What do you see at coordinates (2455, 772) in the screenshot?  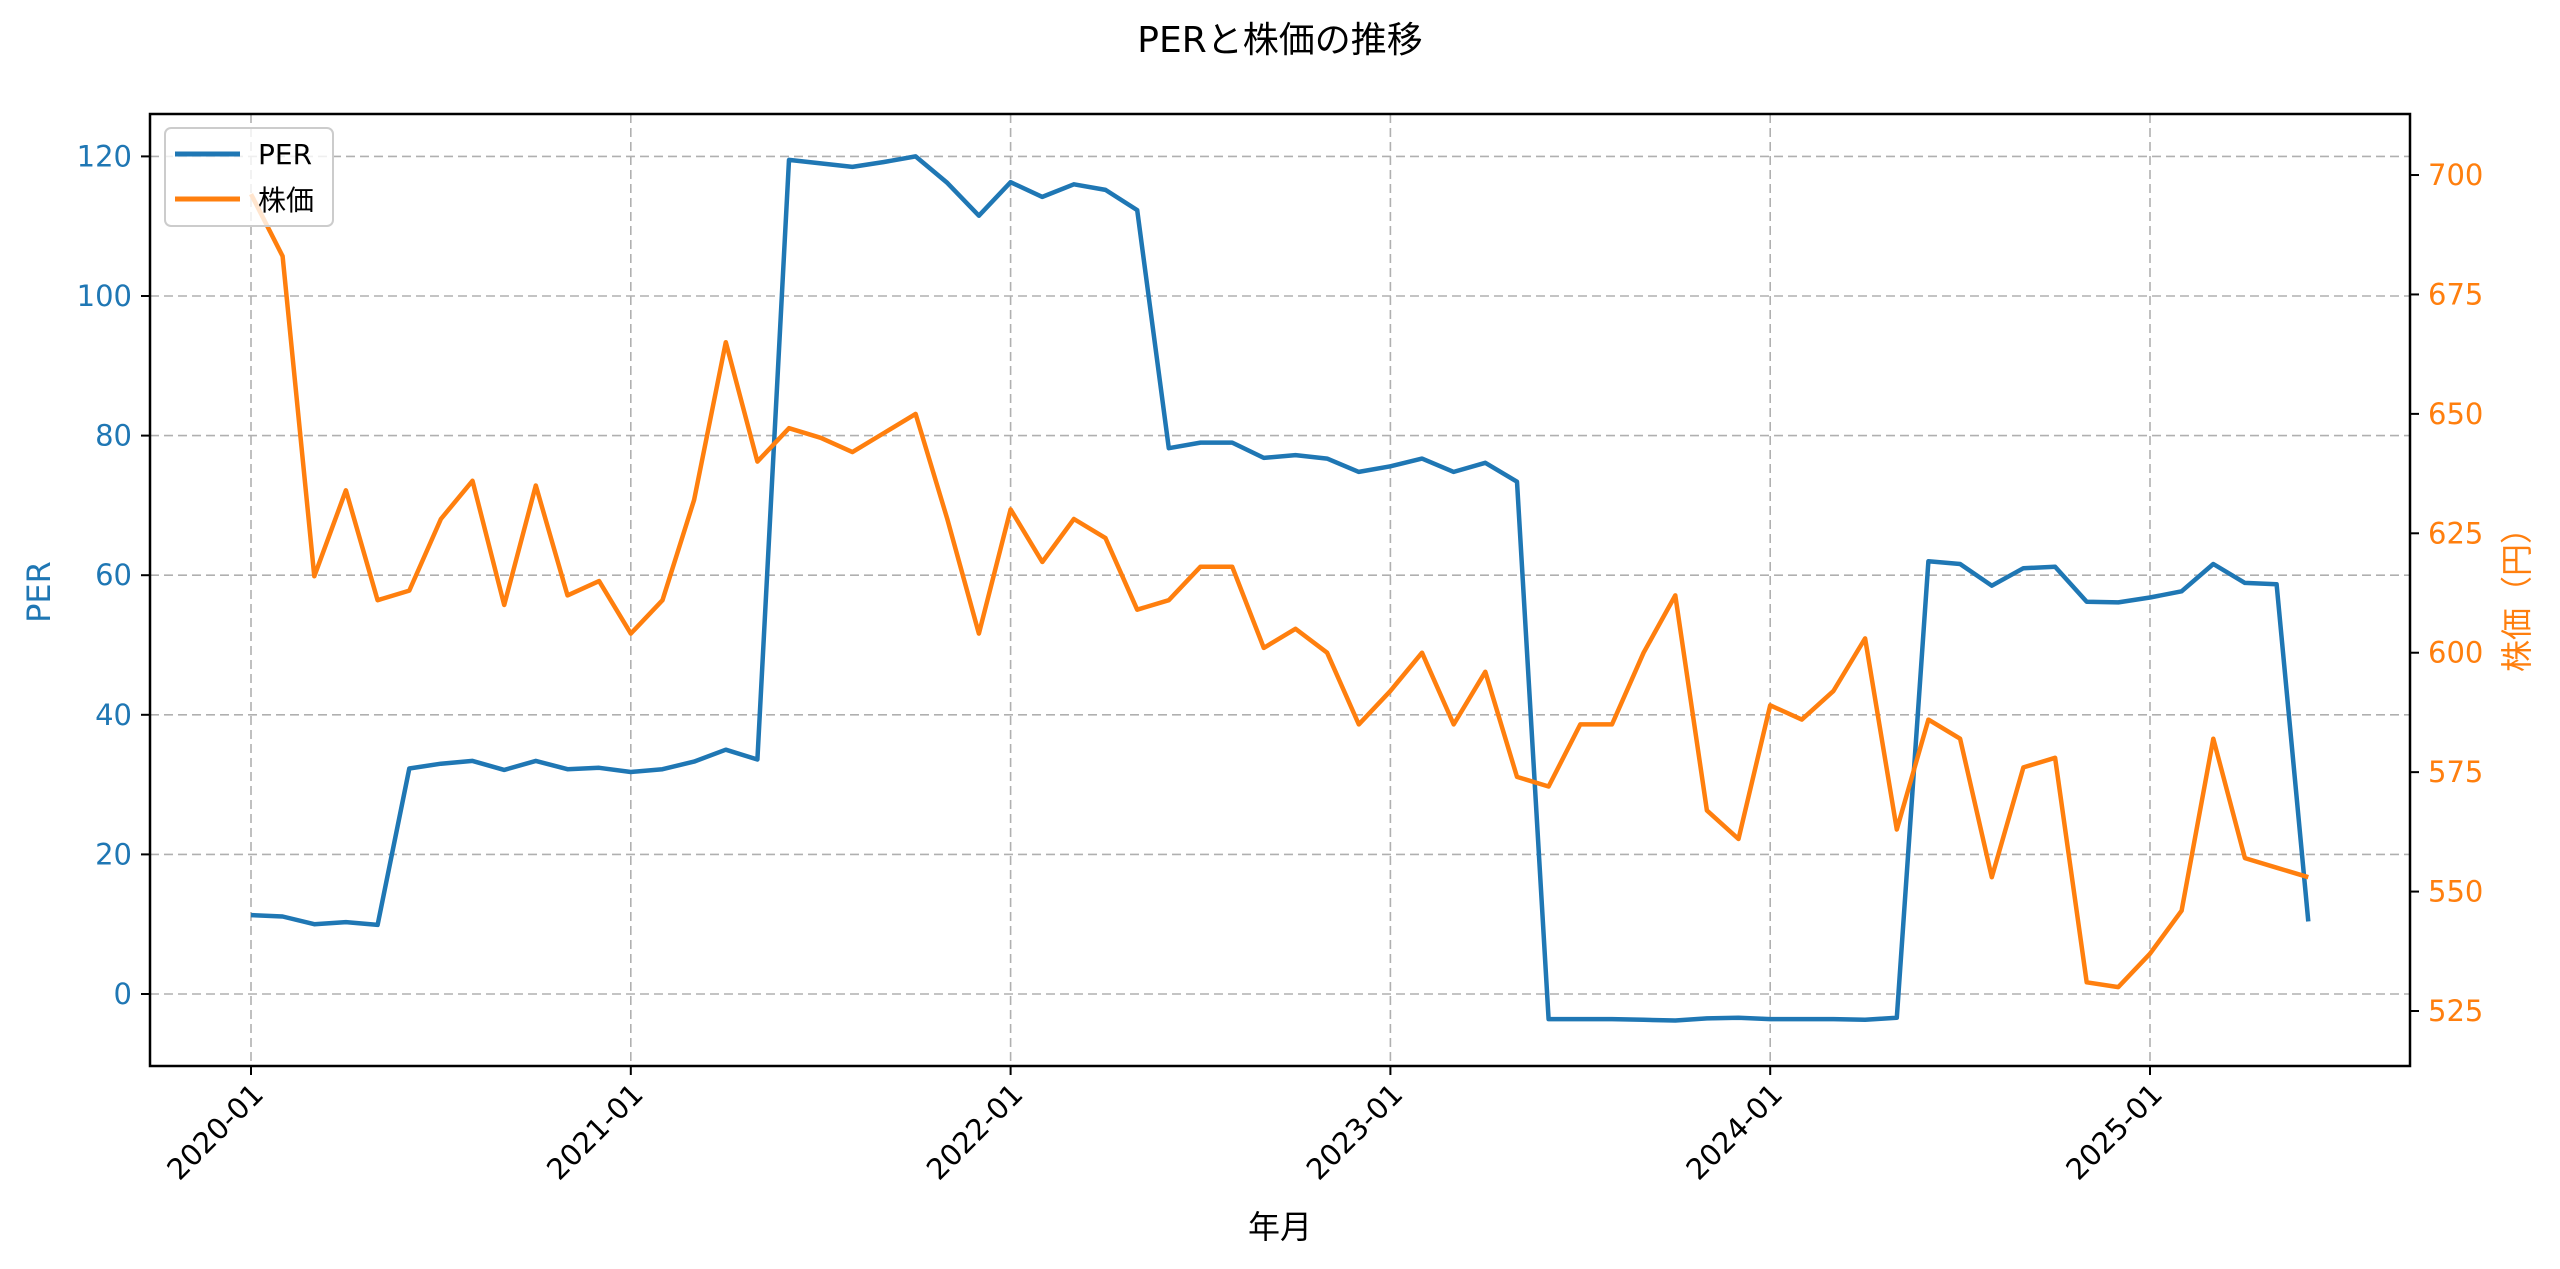 I see `right-tick-label: 575` at bounding box center [2455, 772].